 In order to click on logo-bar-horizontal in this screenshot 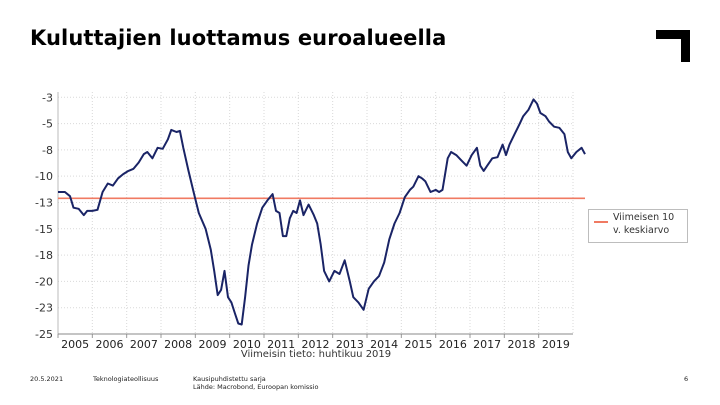, I will do `click(673, 34)`.